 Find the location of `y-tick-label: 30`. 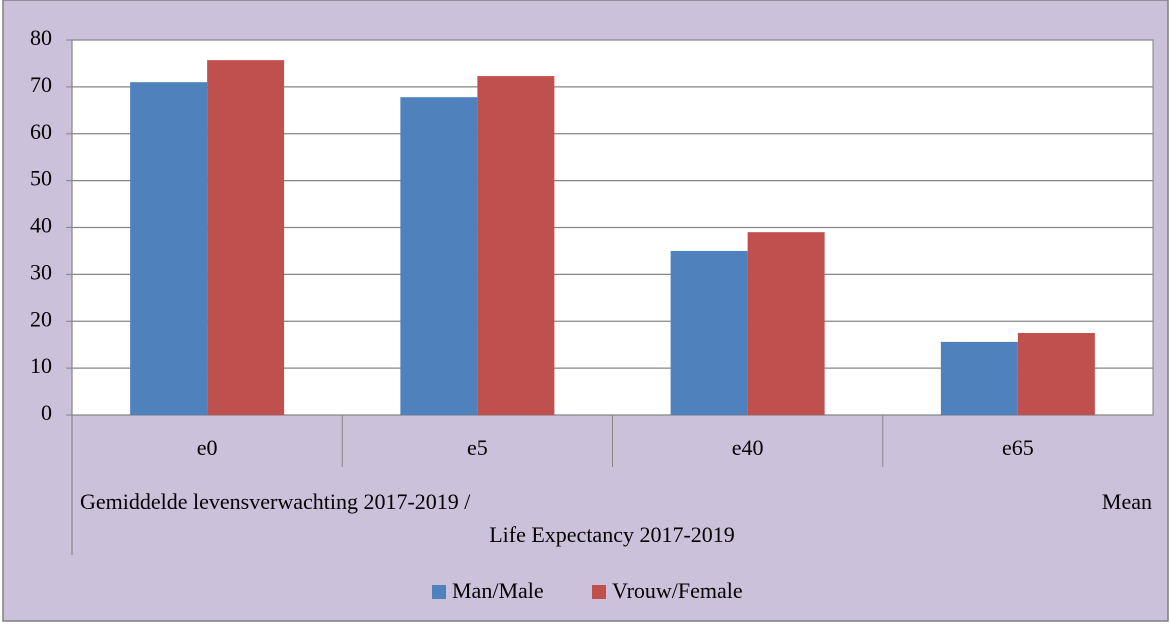

y-tick-label: 30 is located at coordinates (41, 271).